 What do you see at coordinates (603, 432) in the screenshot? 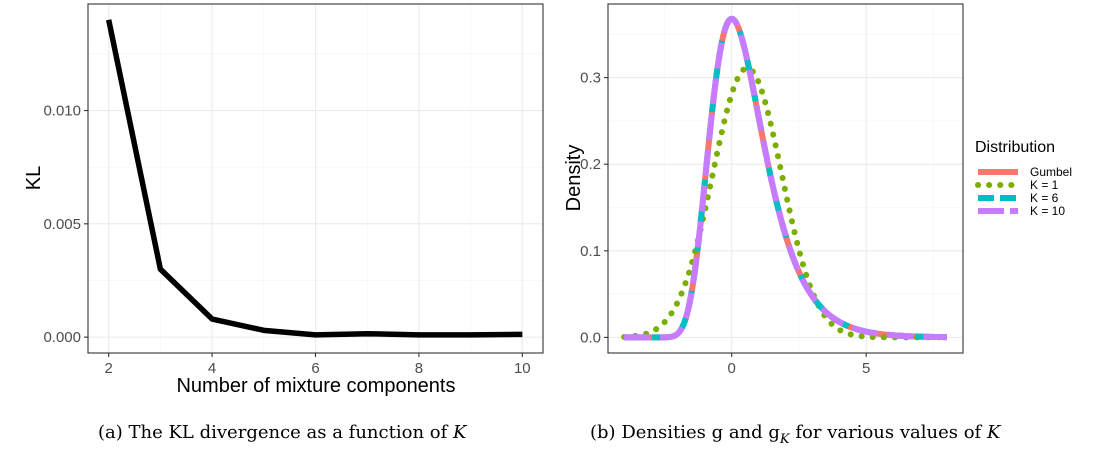
I see `caption-b-label: (b)` at bounding box center [603, 432].